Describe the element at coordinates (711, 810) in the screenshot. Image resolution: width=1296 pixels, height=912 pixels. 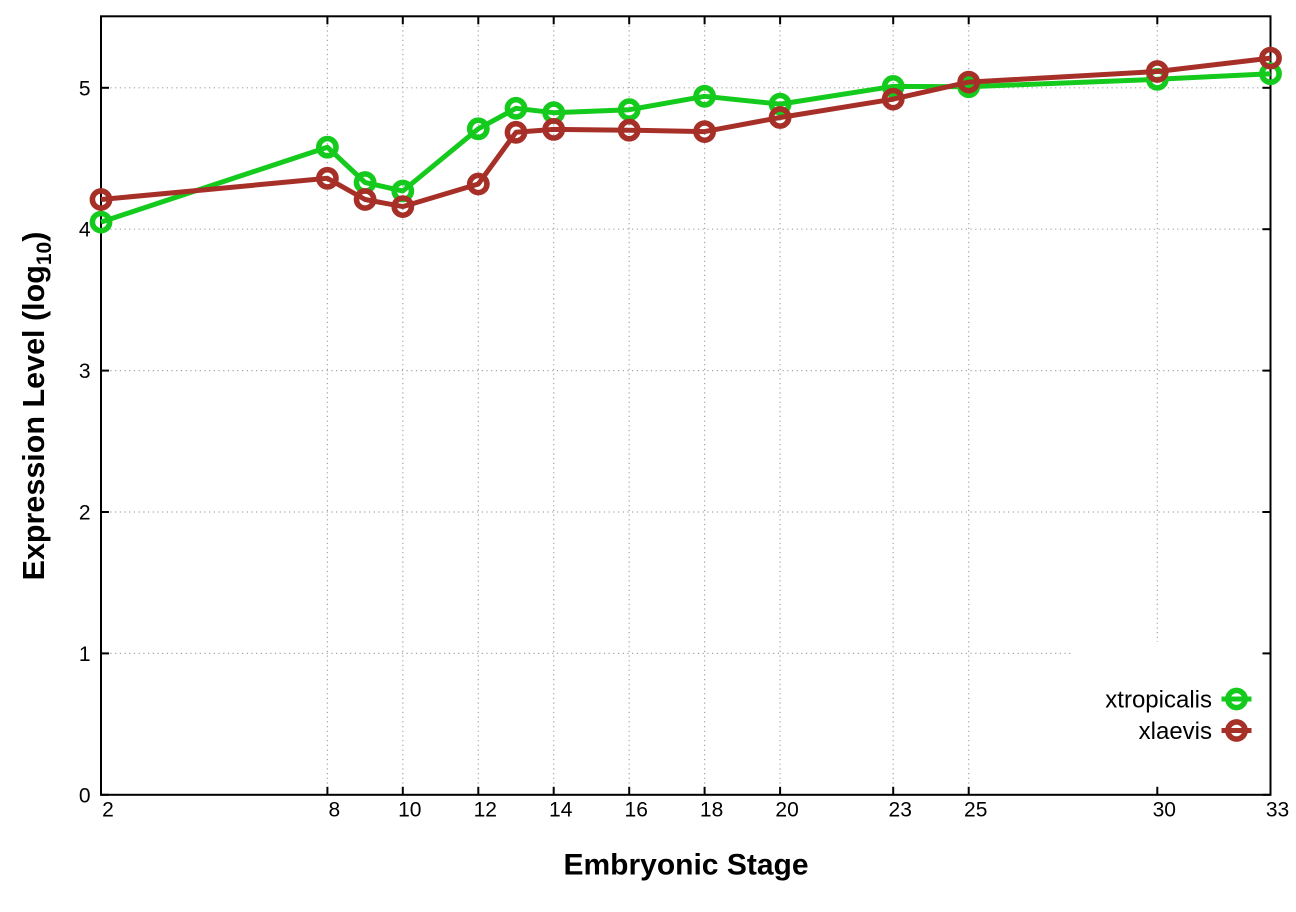
I see `svg-text: 18` at that location.